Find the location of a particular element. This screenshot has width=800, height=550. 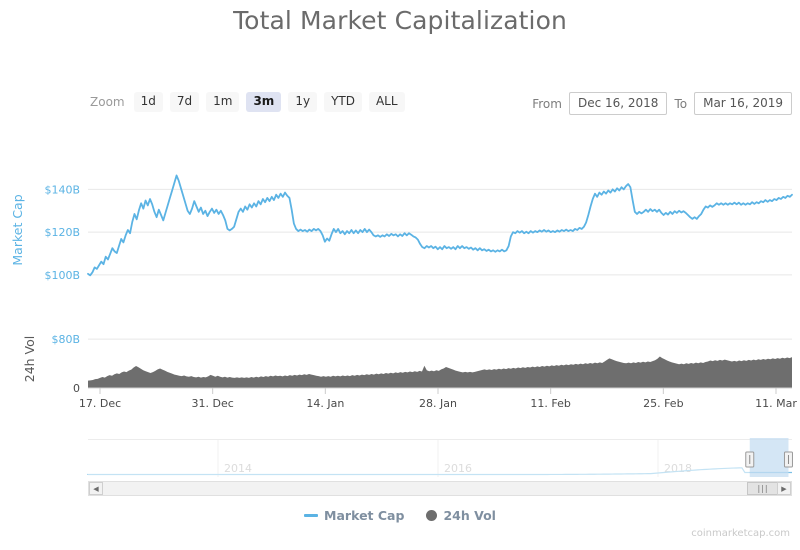

page-title: Total Market Capitalization is located at coordinates (400, 20).